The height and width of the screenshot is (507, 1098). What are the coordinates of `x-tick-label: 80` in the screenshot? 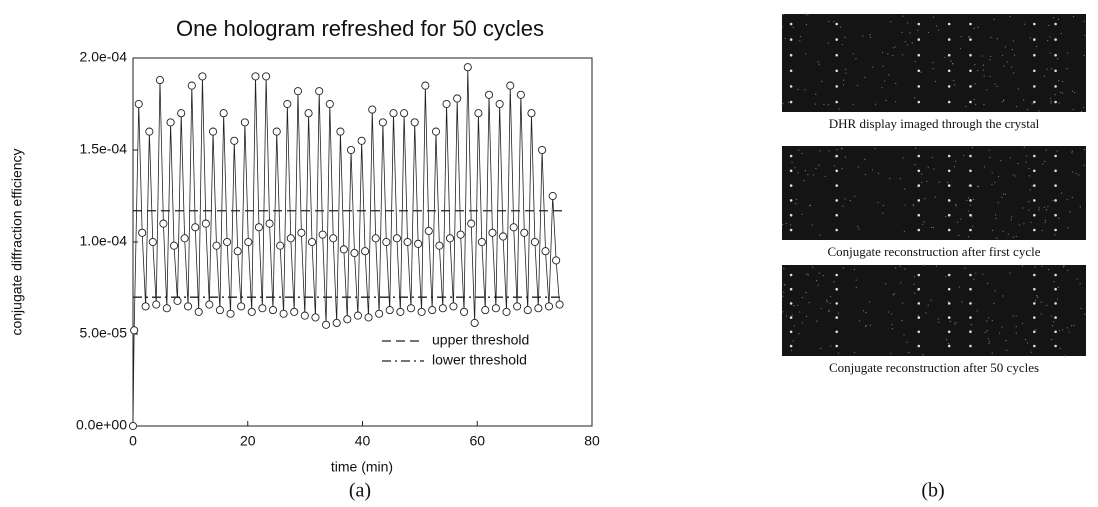 It's located at (592, 441).